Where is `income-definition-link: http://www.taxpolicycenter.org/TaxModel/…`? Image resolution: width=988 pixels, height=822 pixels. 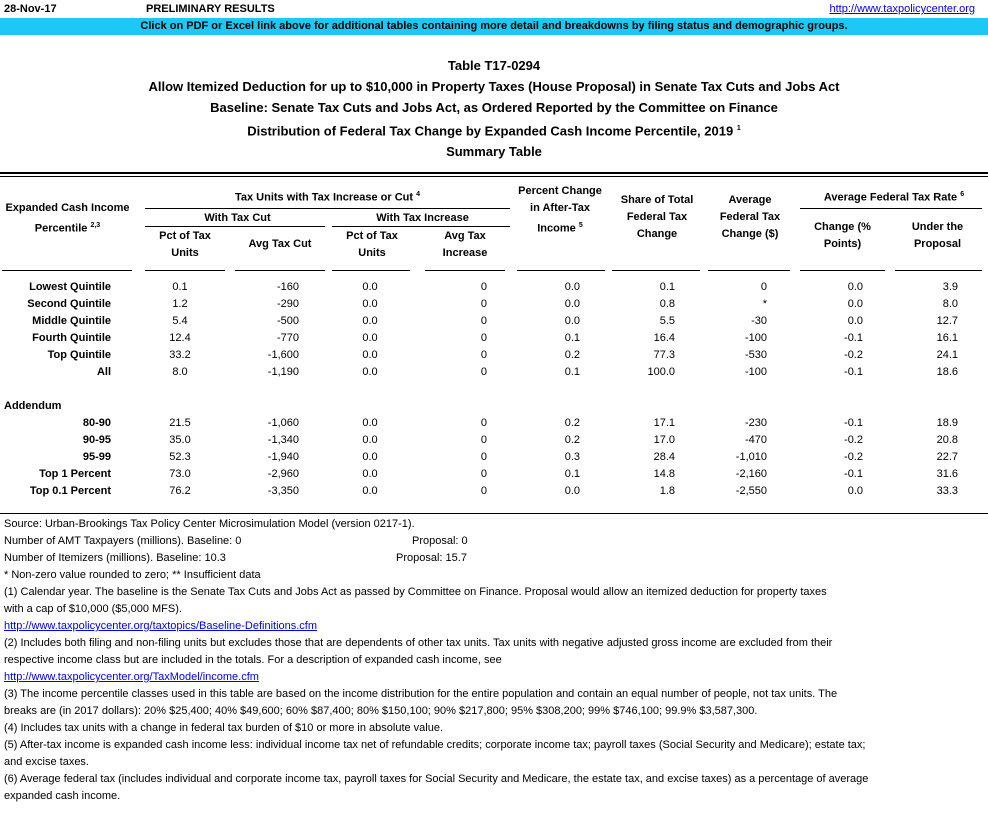 income-definition-link: http://www.taxpolicycenter.org/TaxModel/… is located at coordinates (131, 677).